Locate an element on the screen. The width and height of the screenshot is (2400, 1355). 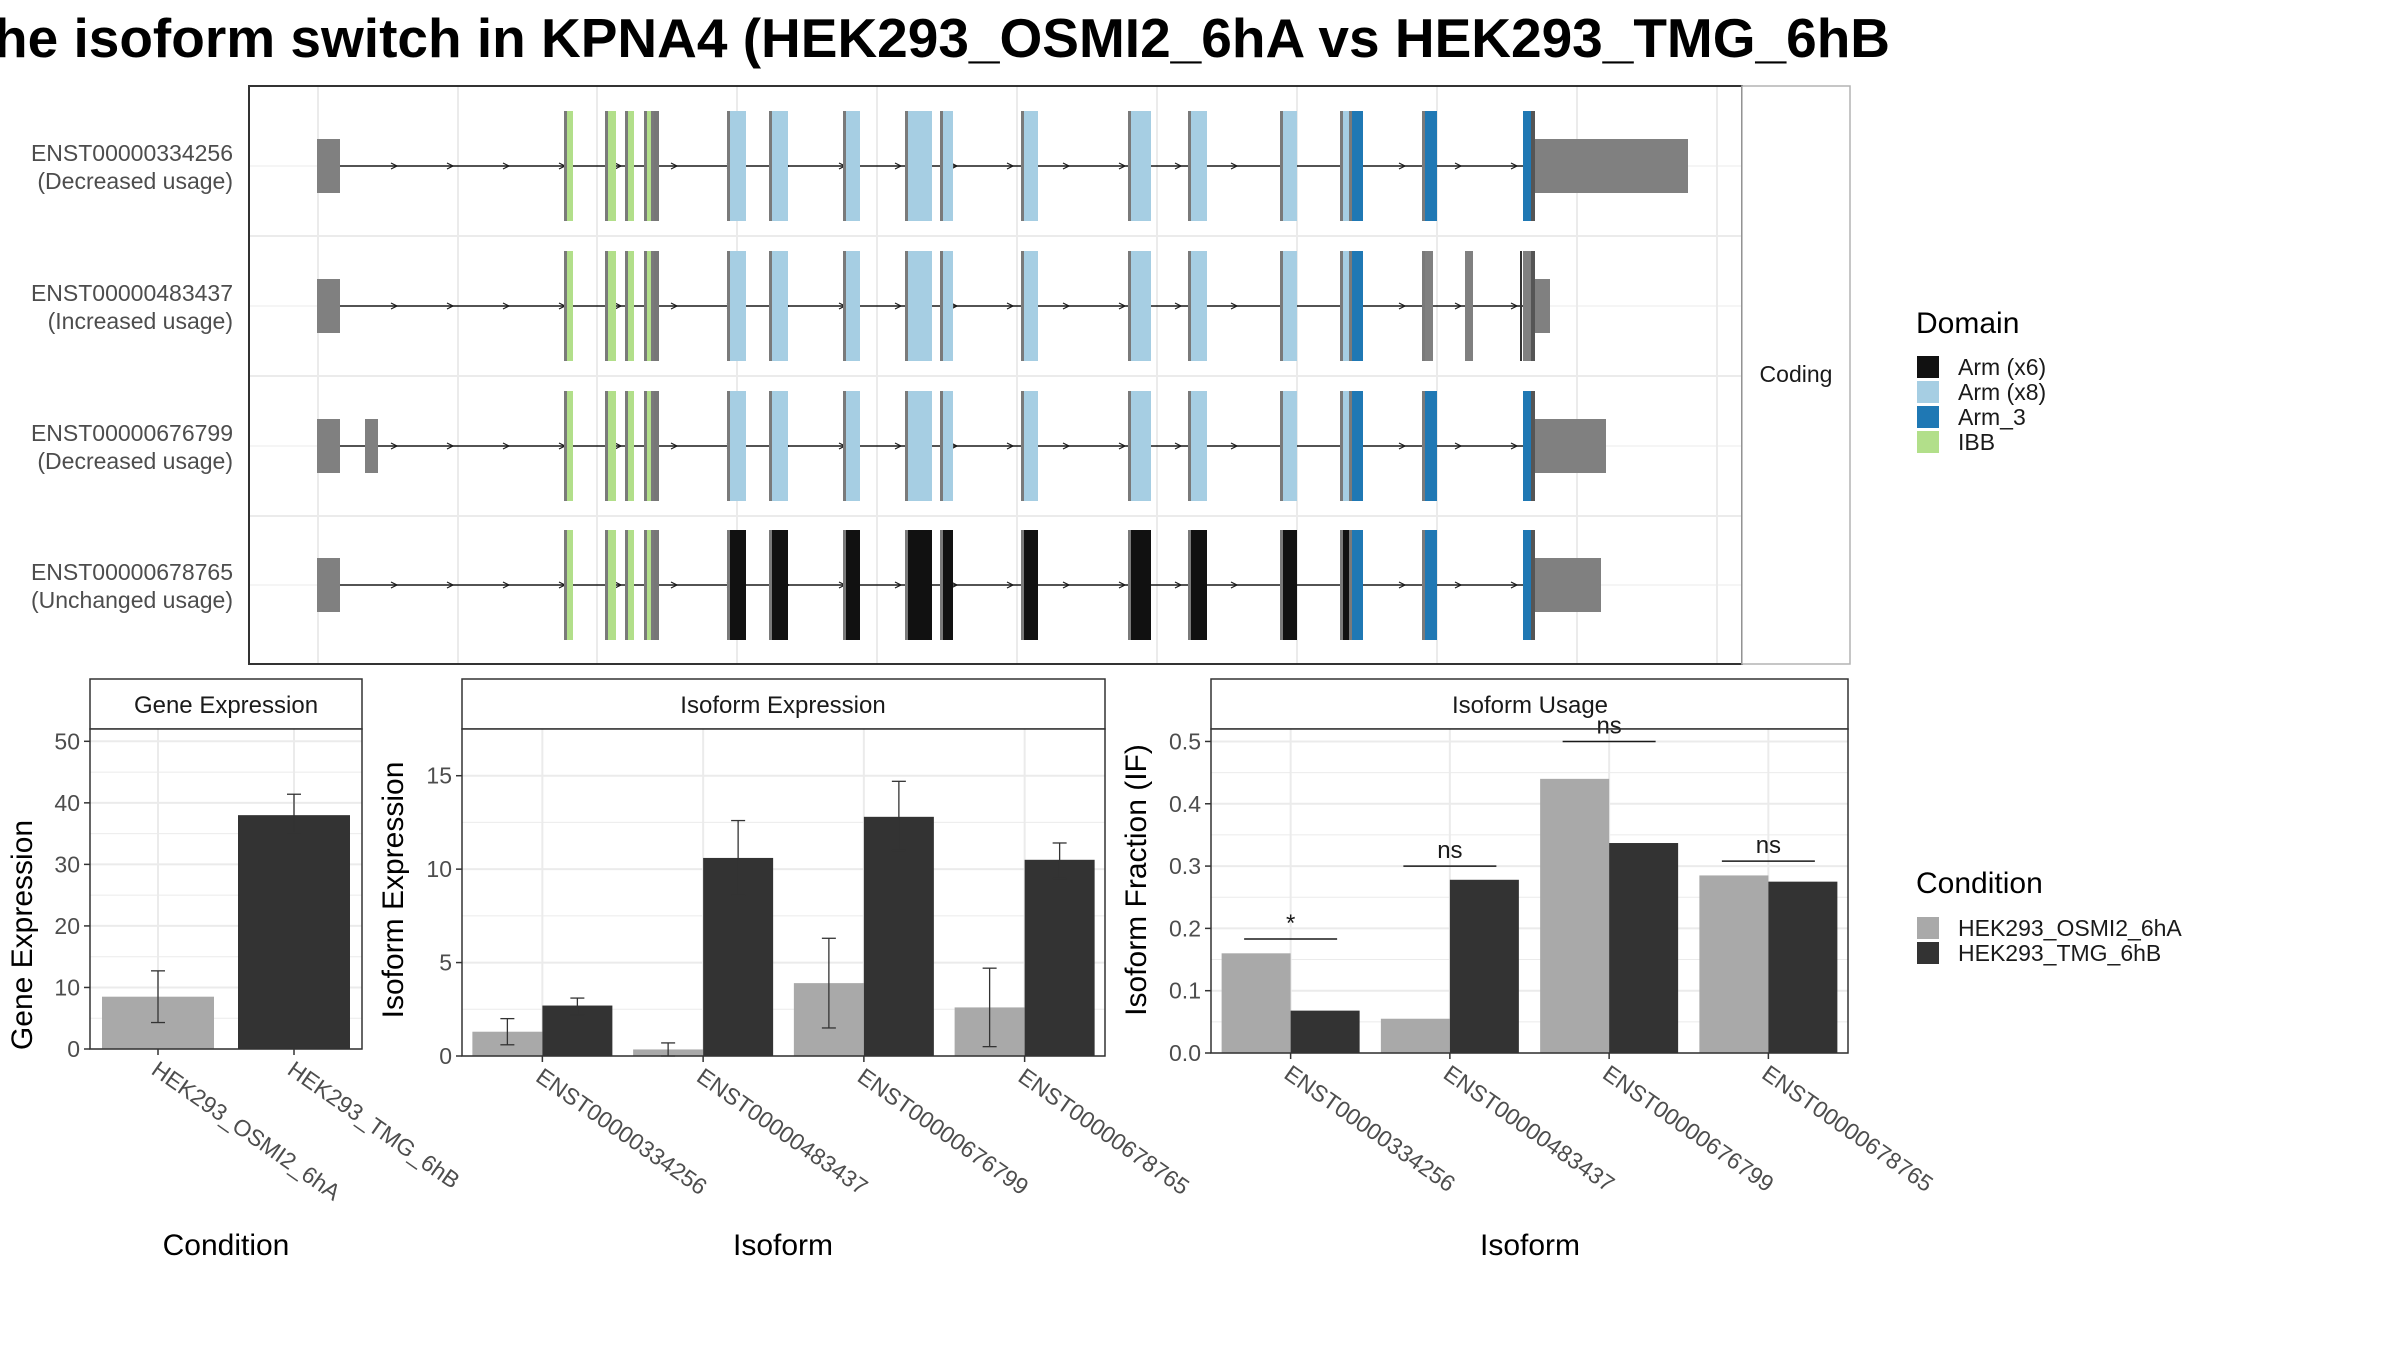
x-tick-label: ENST00000334256 is located at coordinates (1370, 1128).